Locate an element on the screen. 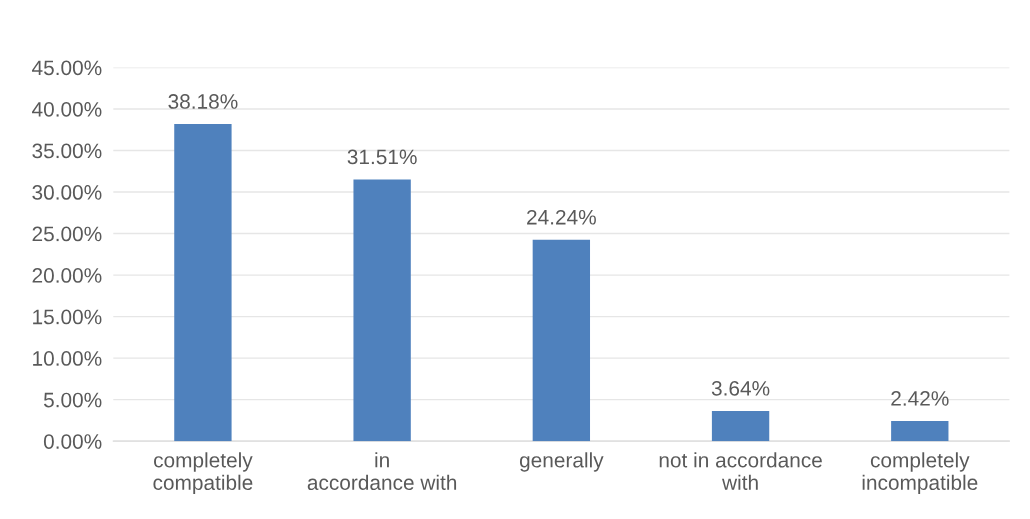 This screenshot has width=1030, height=519. y-tick-label: 35.00% is located at coordinates (67, 151).